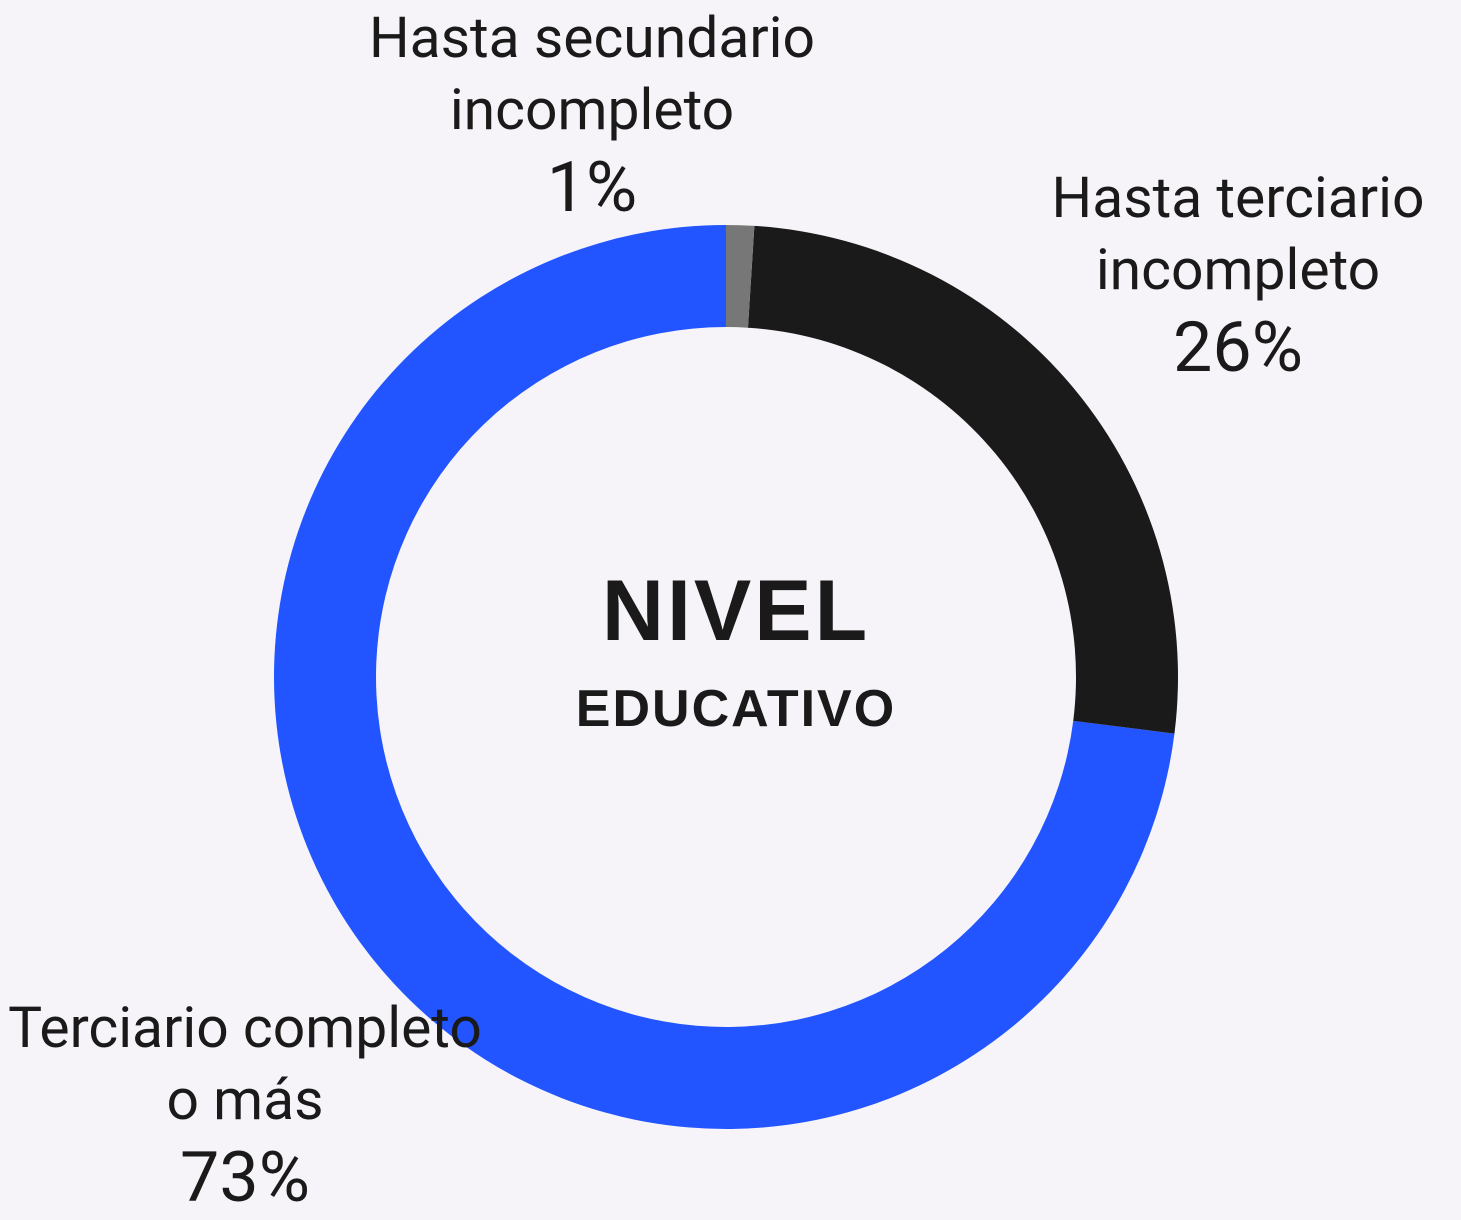 The width and height of the screenshot is (1461, 1220). I want to click on segment-name: Hasta terciario incompleto, so click(1238, 233).